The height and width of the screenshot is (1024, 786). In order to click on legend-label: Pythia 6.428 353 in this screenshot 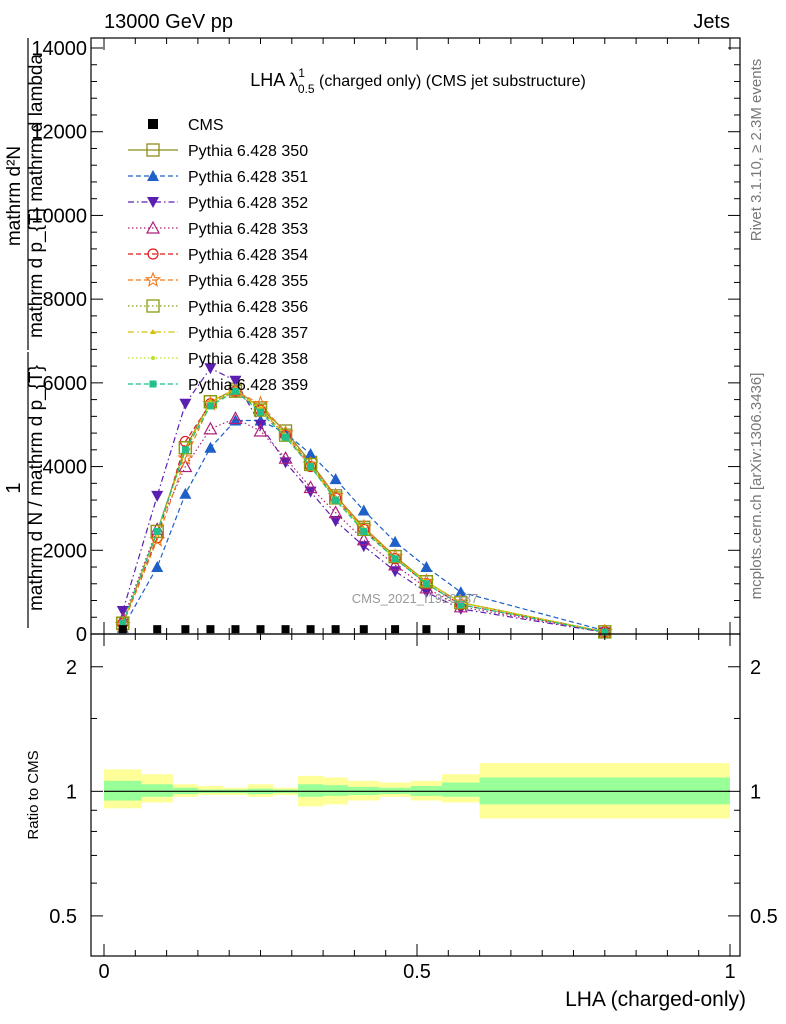, I will do `click(248, 229)`.